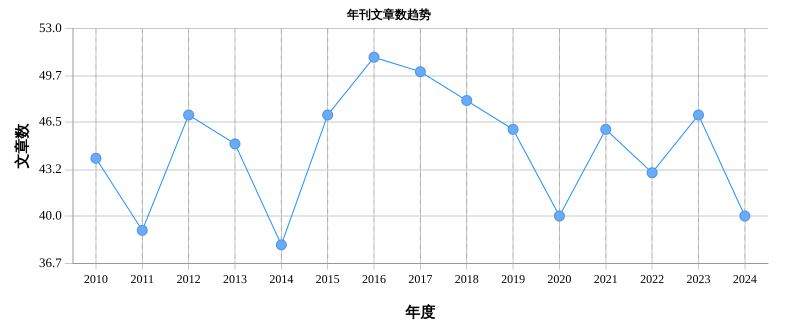  Describe the element at coordinates (606, 279) in the screenshot. I see `x-tick-label: 2021` at that location.